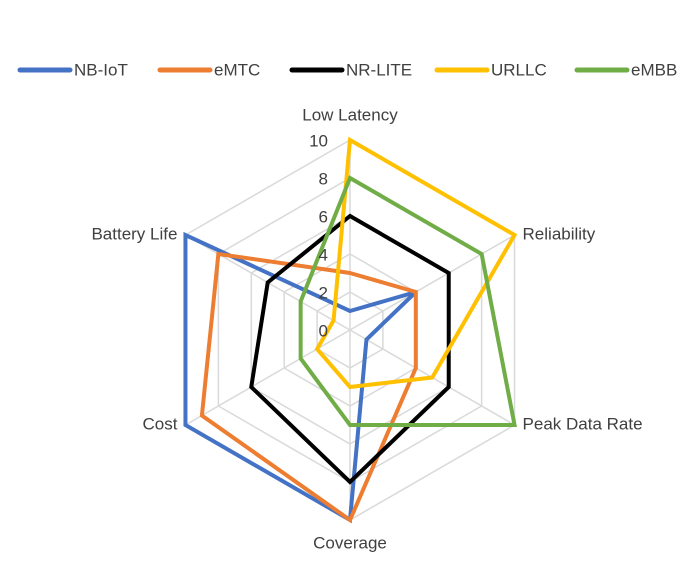 The image size is (700, 580). Describe the element at coordinates (559, 233) in the screenshot. I see `category-label: Reliability` at that location.